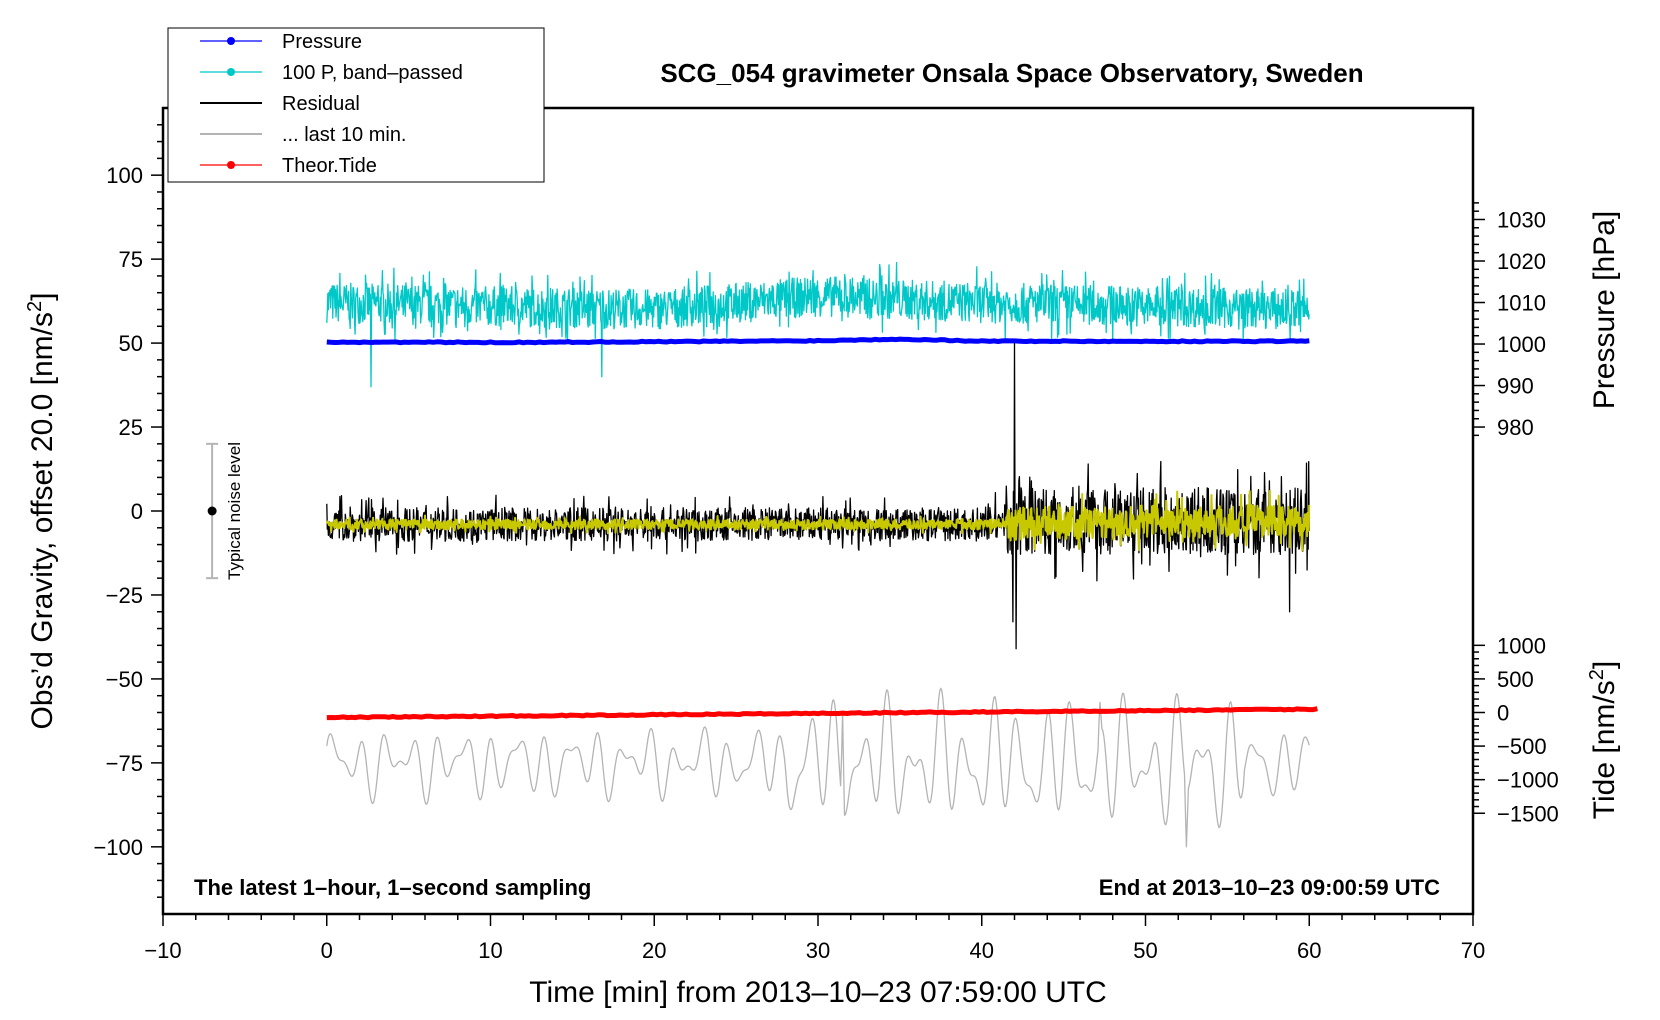 The width and height of the screenshot is (1660, 1020). What do you see at coordinates (321, 104) in the screenshot?
I see `legend-label: Residual` at bounding box center [321, 104].